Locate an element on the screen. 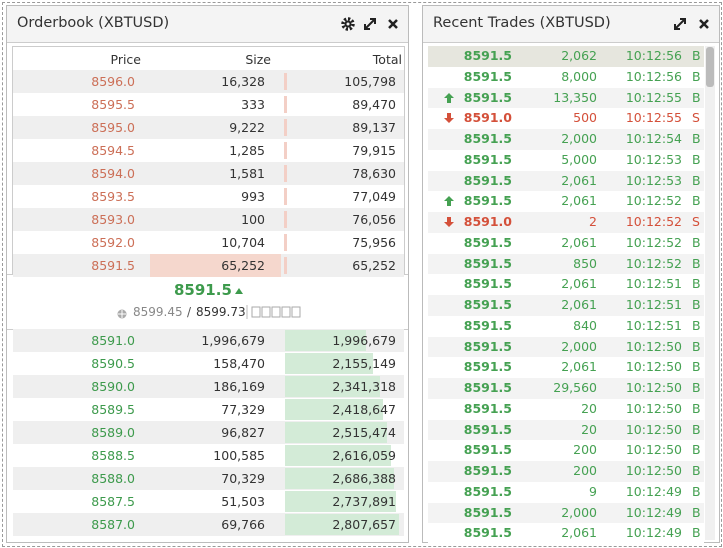  size: 100 is located at coordinates (253, 219).